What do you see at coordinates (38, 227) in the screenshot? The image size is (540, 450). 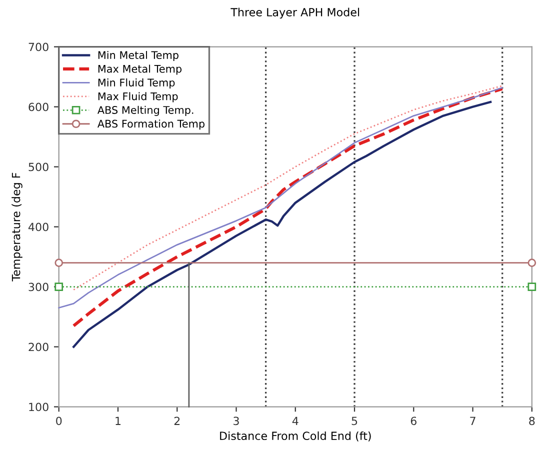 I see `y-tick-label: 400` at bounding box center [38, 227].